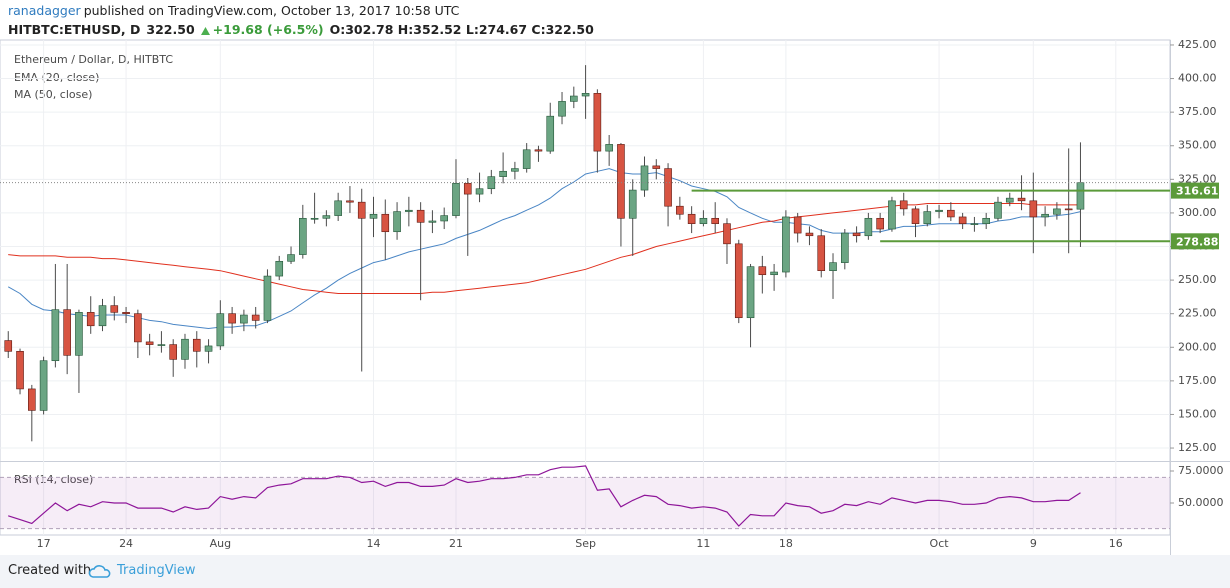 Image resolution: width=1230 pixels, height=588 pixels. Describe the element at coordinates (74, 29) in the screenshot. I see `symbol: HITBTC:ETHUSD, D` at that location.